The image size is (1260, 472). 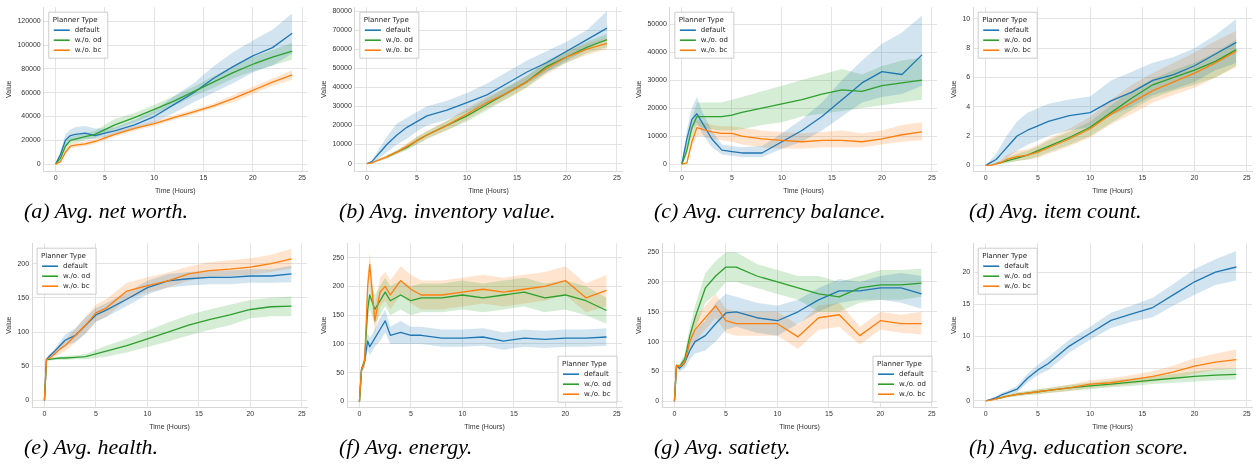 I want to click on text: (b) Avg. inventory value., so click(x=447, y=211).